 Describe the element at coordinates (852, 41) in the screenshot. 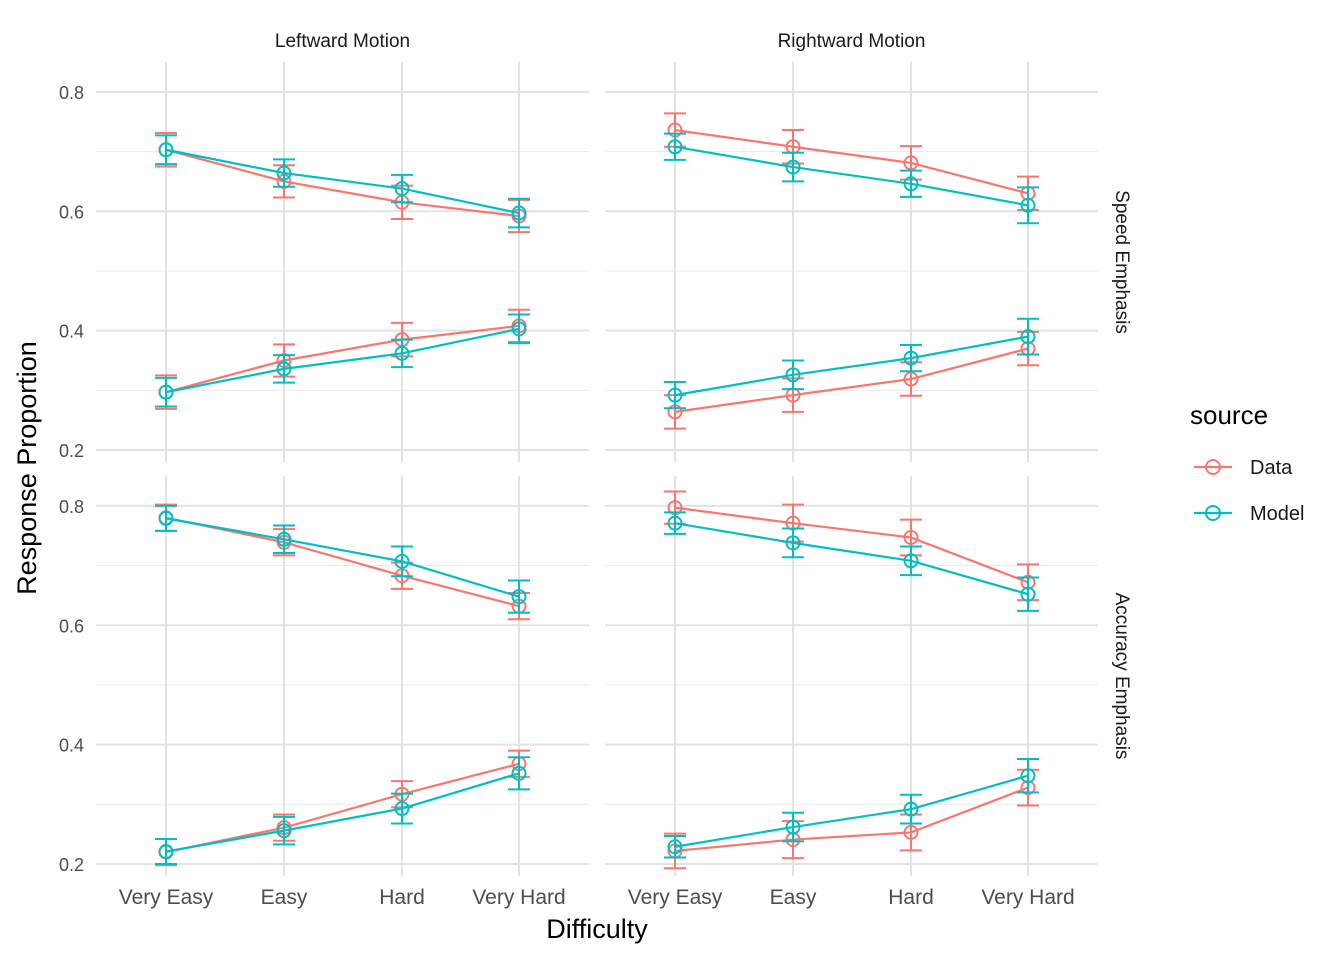

I see `facet-label-column: Rightward Motion` at that location.